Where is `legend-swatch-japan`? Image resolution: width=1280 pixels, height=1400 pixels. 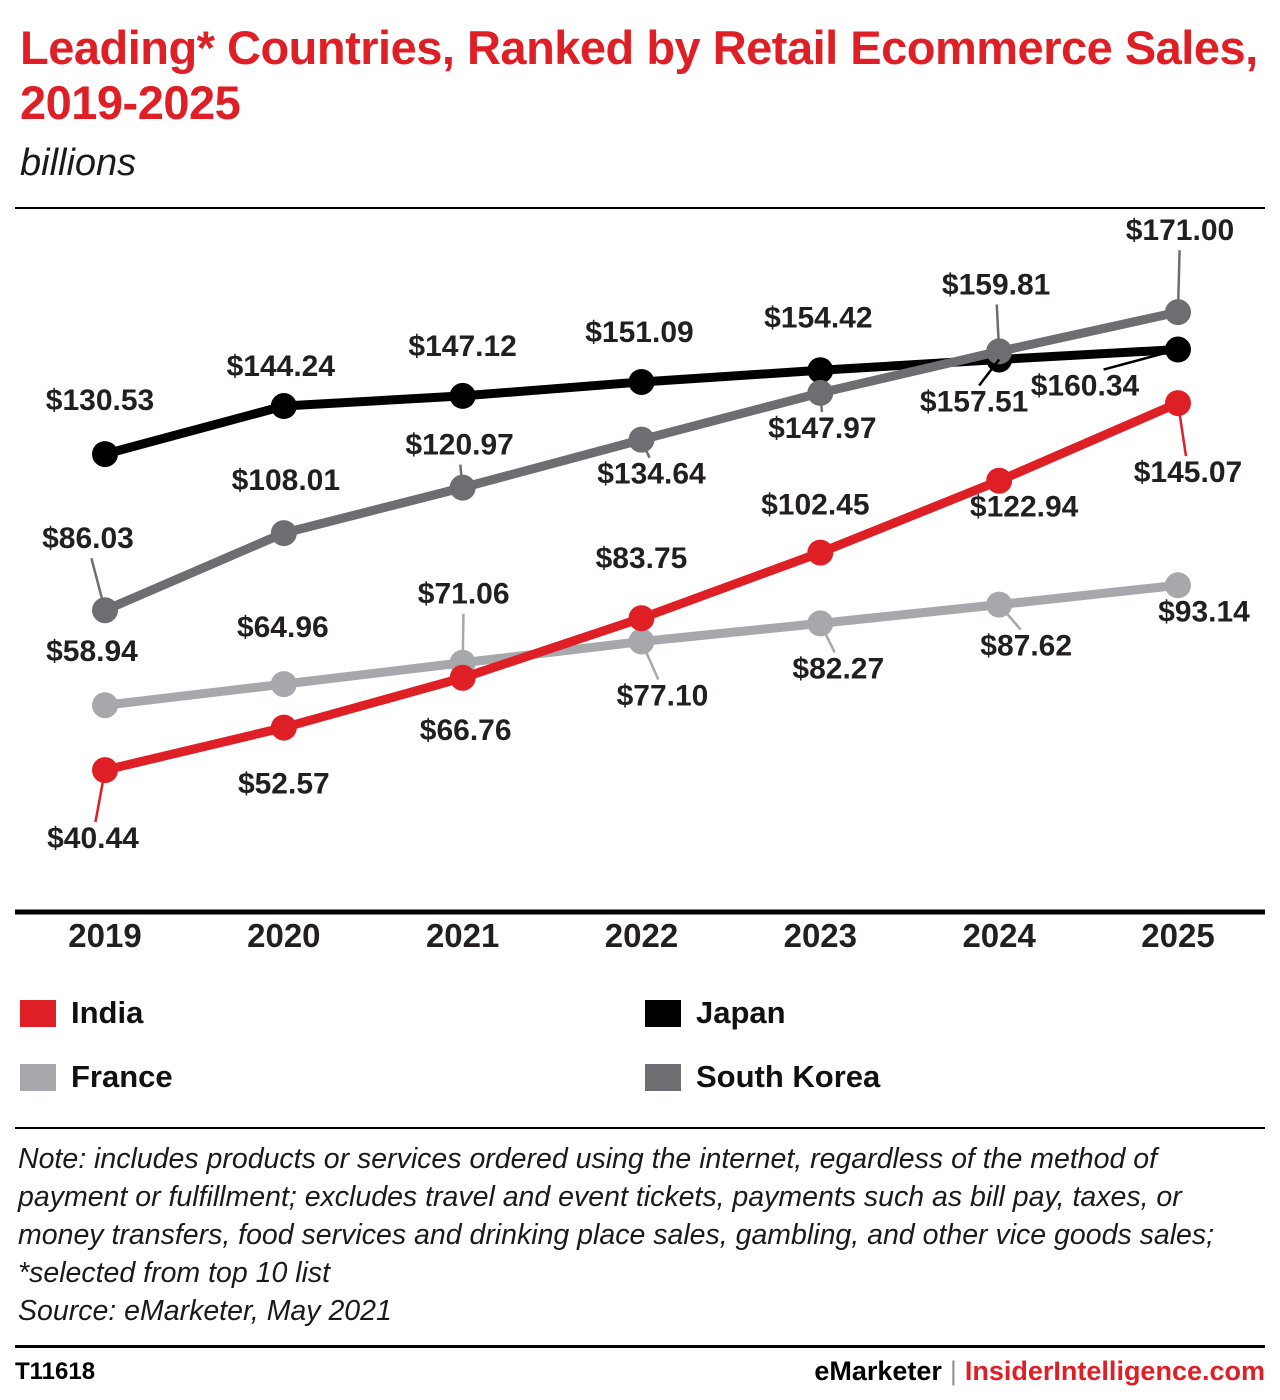
legend-swatch-japan is located at coordinates (663, 1013).